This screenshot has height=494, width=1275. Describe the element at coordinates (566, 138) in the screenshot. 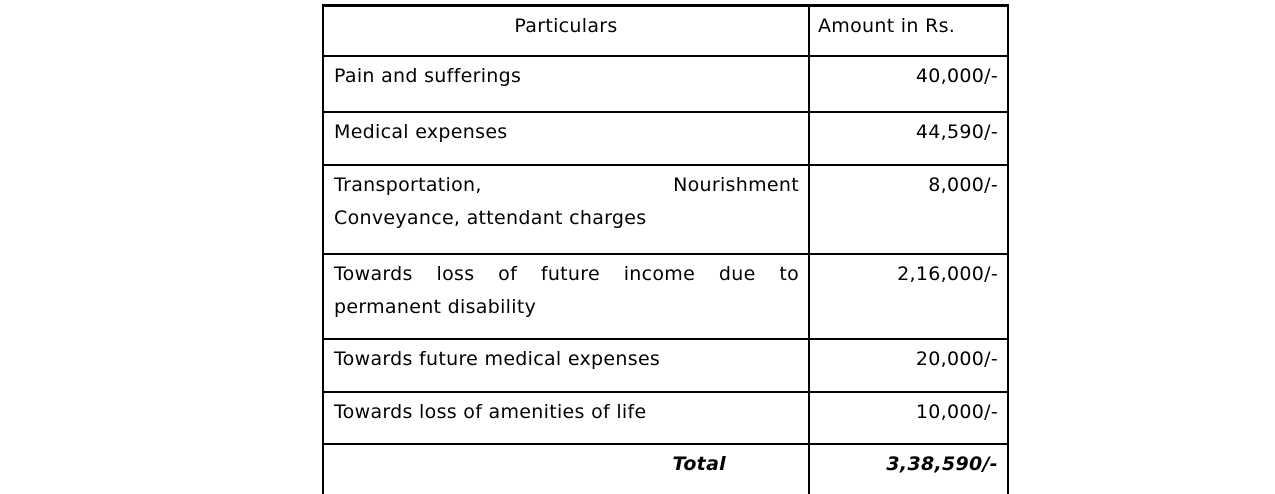

I see `particulars-cell: Medical expenses` at that location.